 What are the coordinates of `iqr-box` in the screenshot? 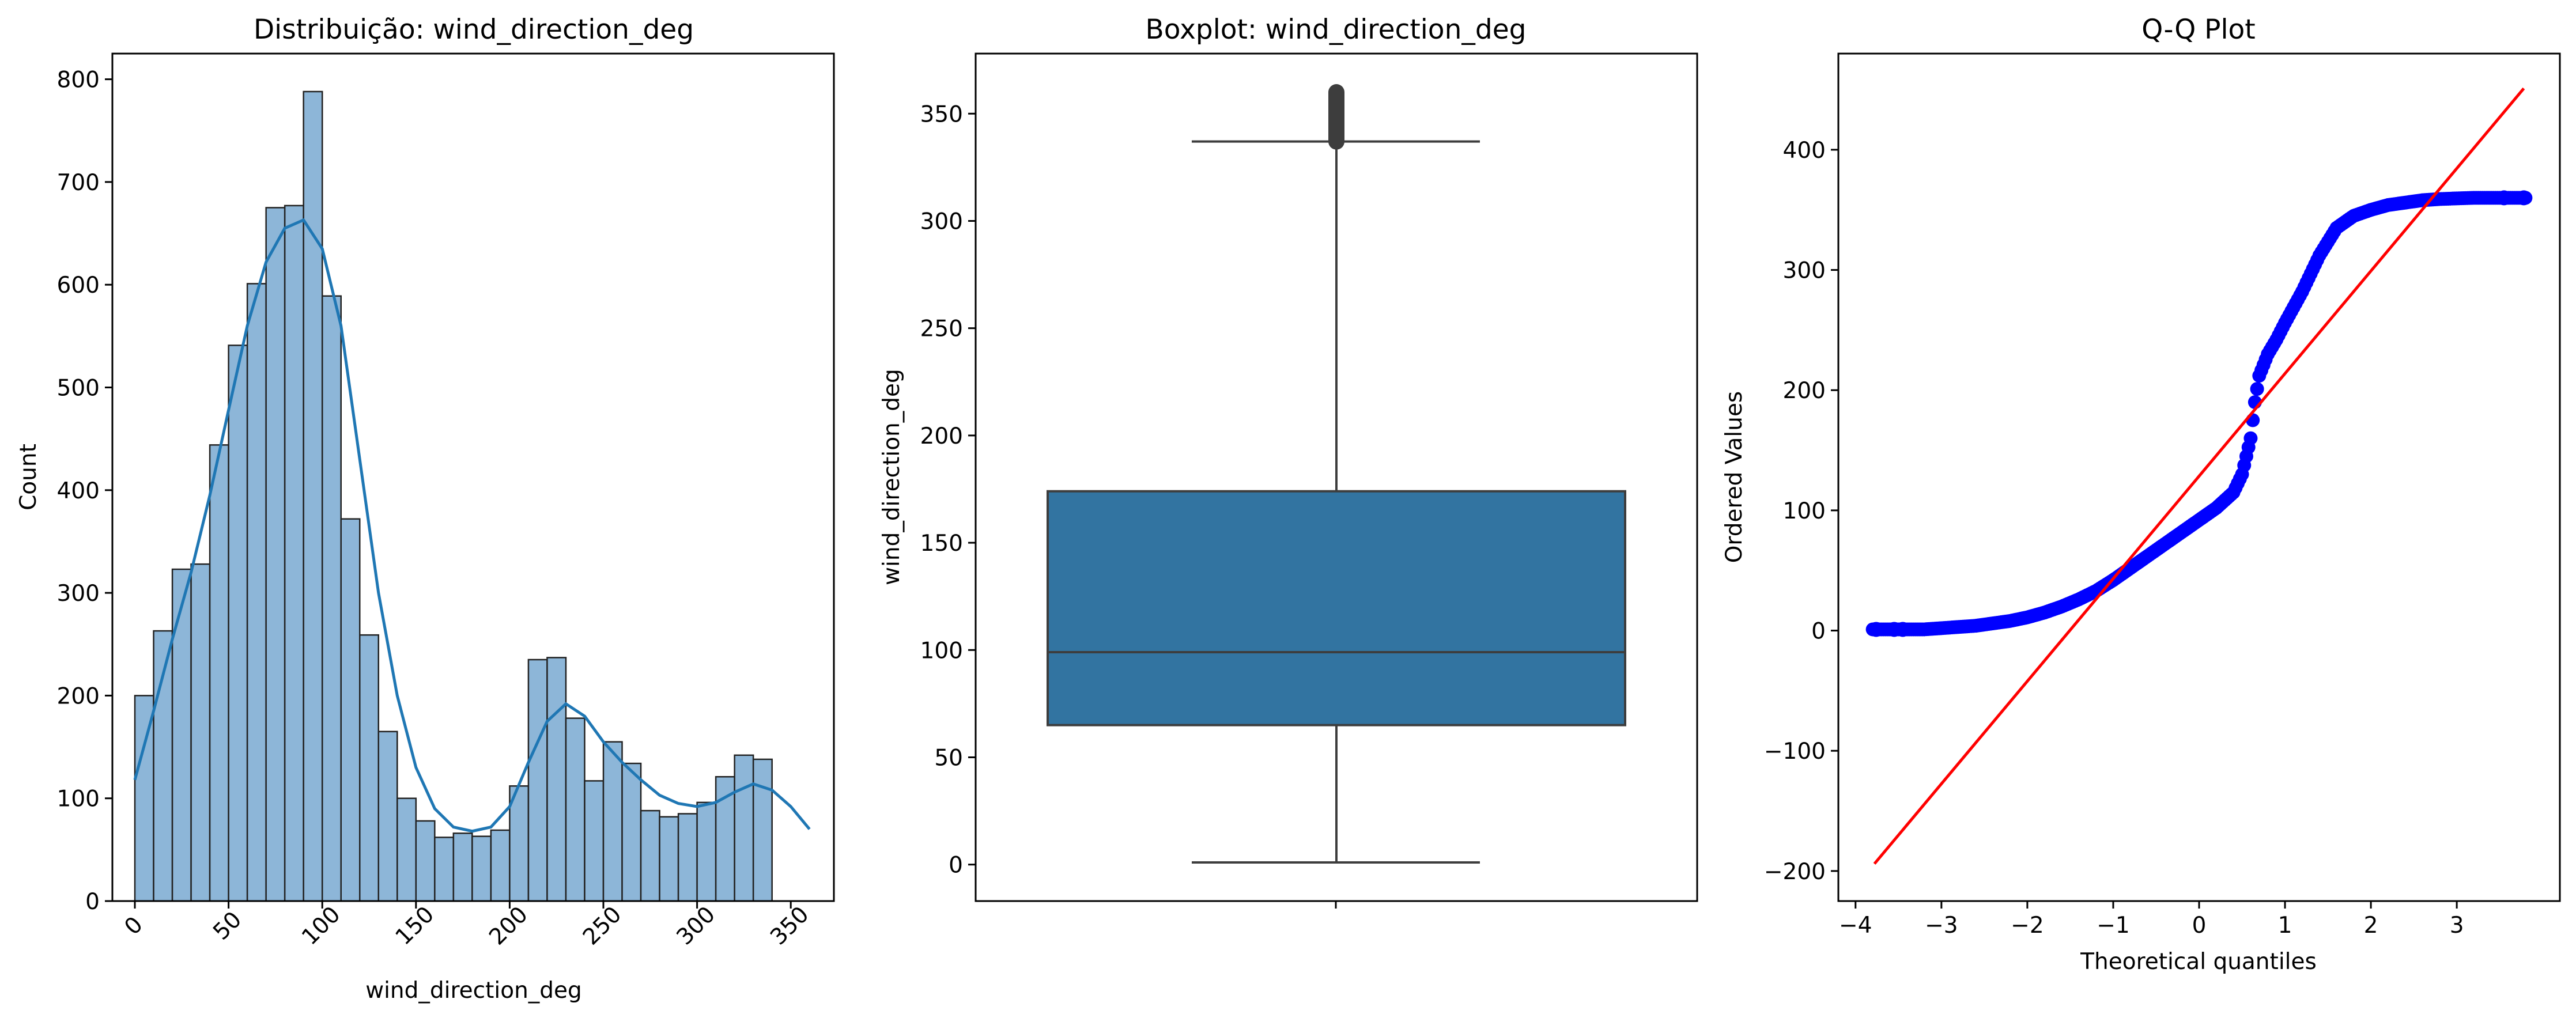 It's located at (1336, 608).